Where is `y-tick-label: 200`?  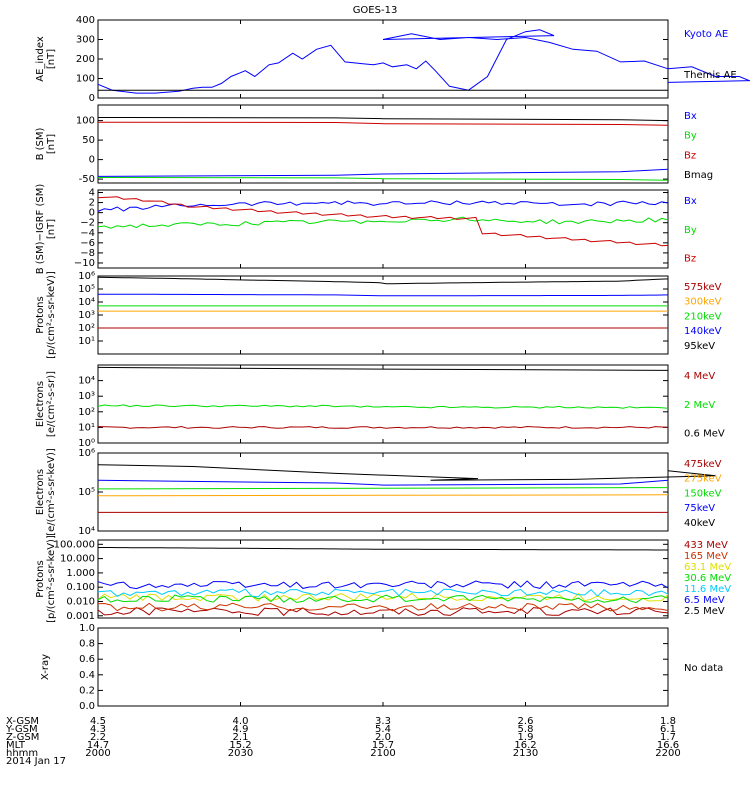 y-tick-label: 200 is located at coordinates (85, 59).